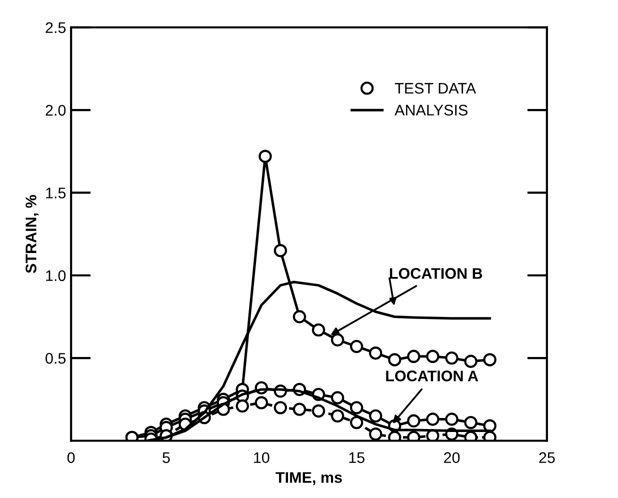 The height and width of the screenshot is (498, 618). I want to click on y-tick-label: 2.5, so click(56, 28).